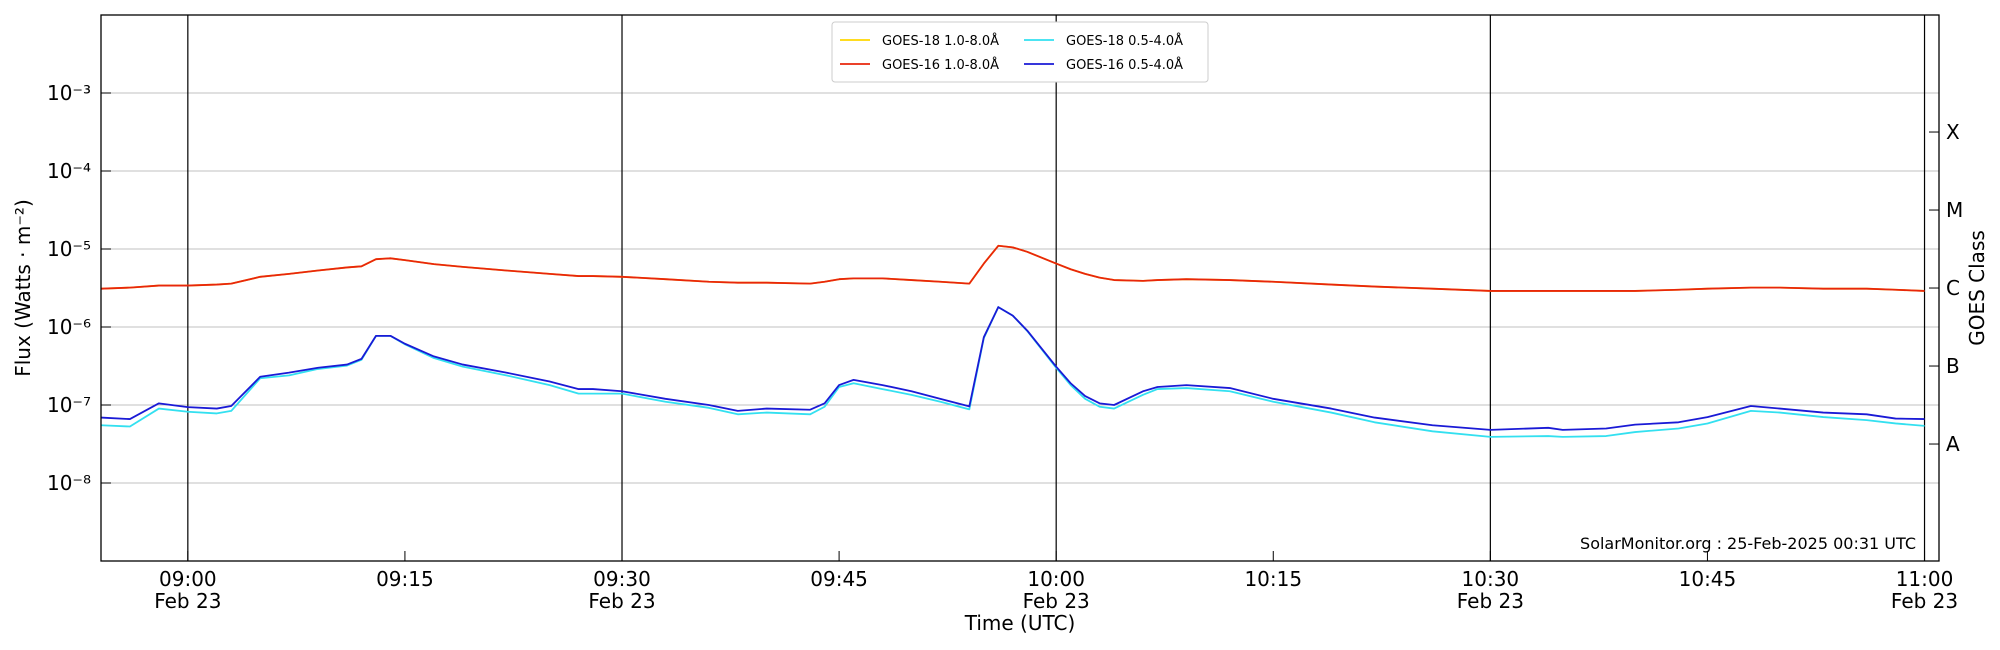  I want to click on y-tick-label: 10⁻⁸, so click(69, 483).